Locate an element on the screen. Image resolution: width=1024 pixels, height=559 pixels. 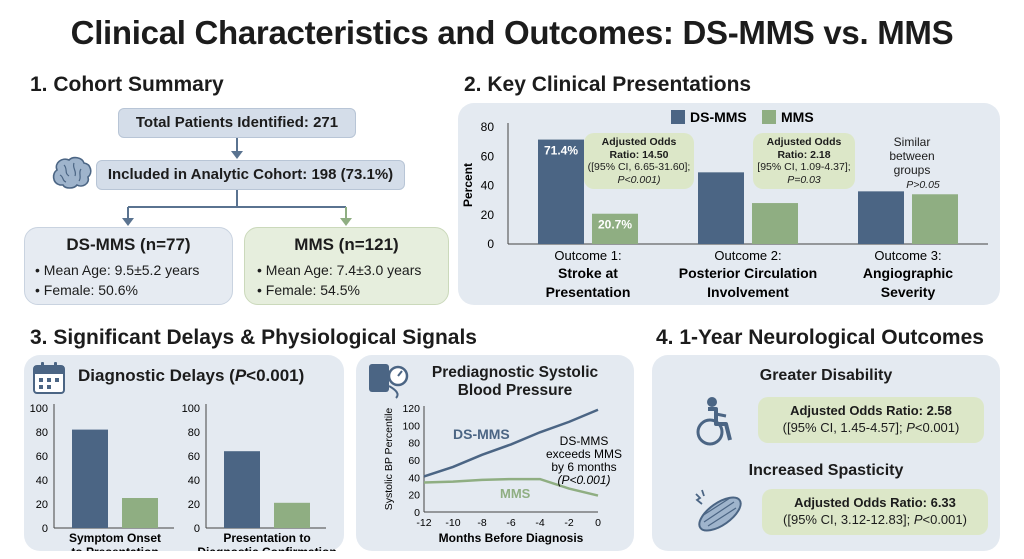
category-label-line2: Stroke at is located at coordinates (588, 273).